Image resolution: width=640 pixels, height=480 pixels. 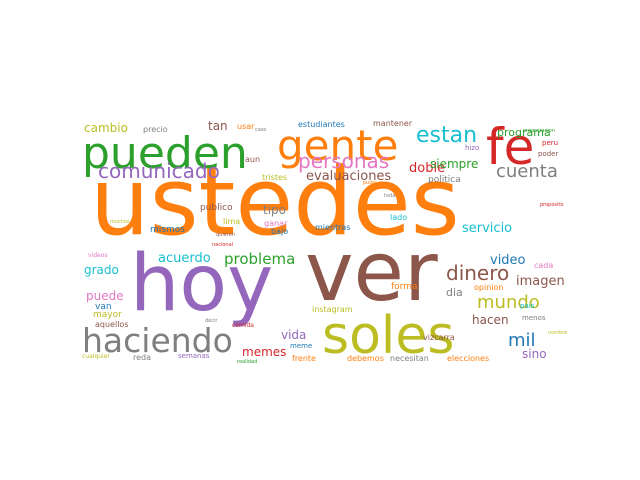 What do you see at coordinates (101, 270) in the screenshot?
I see `word-grado: grado` at bounding box center [101, 270].